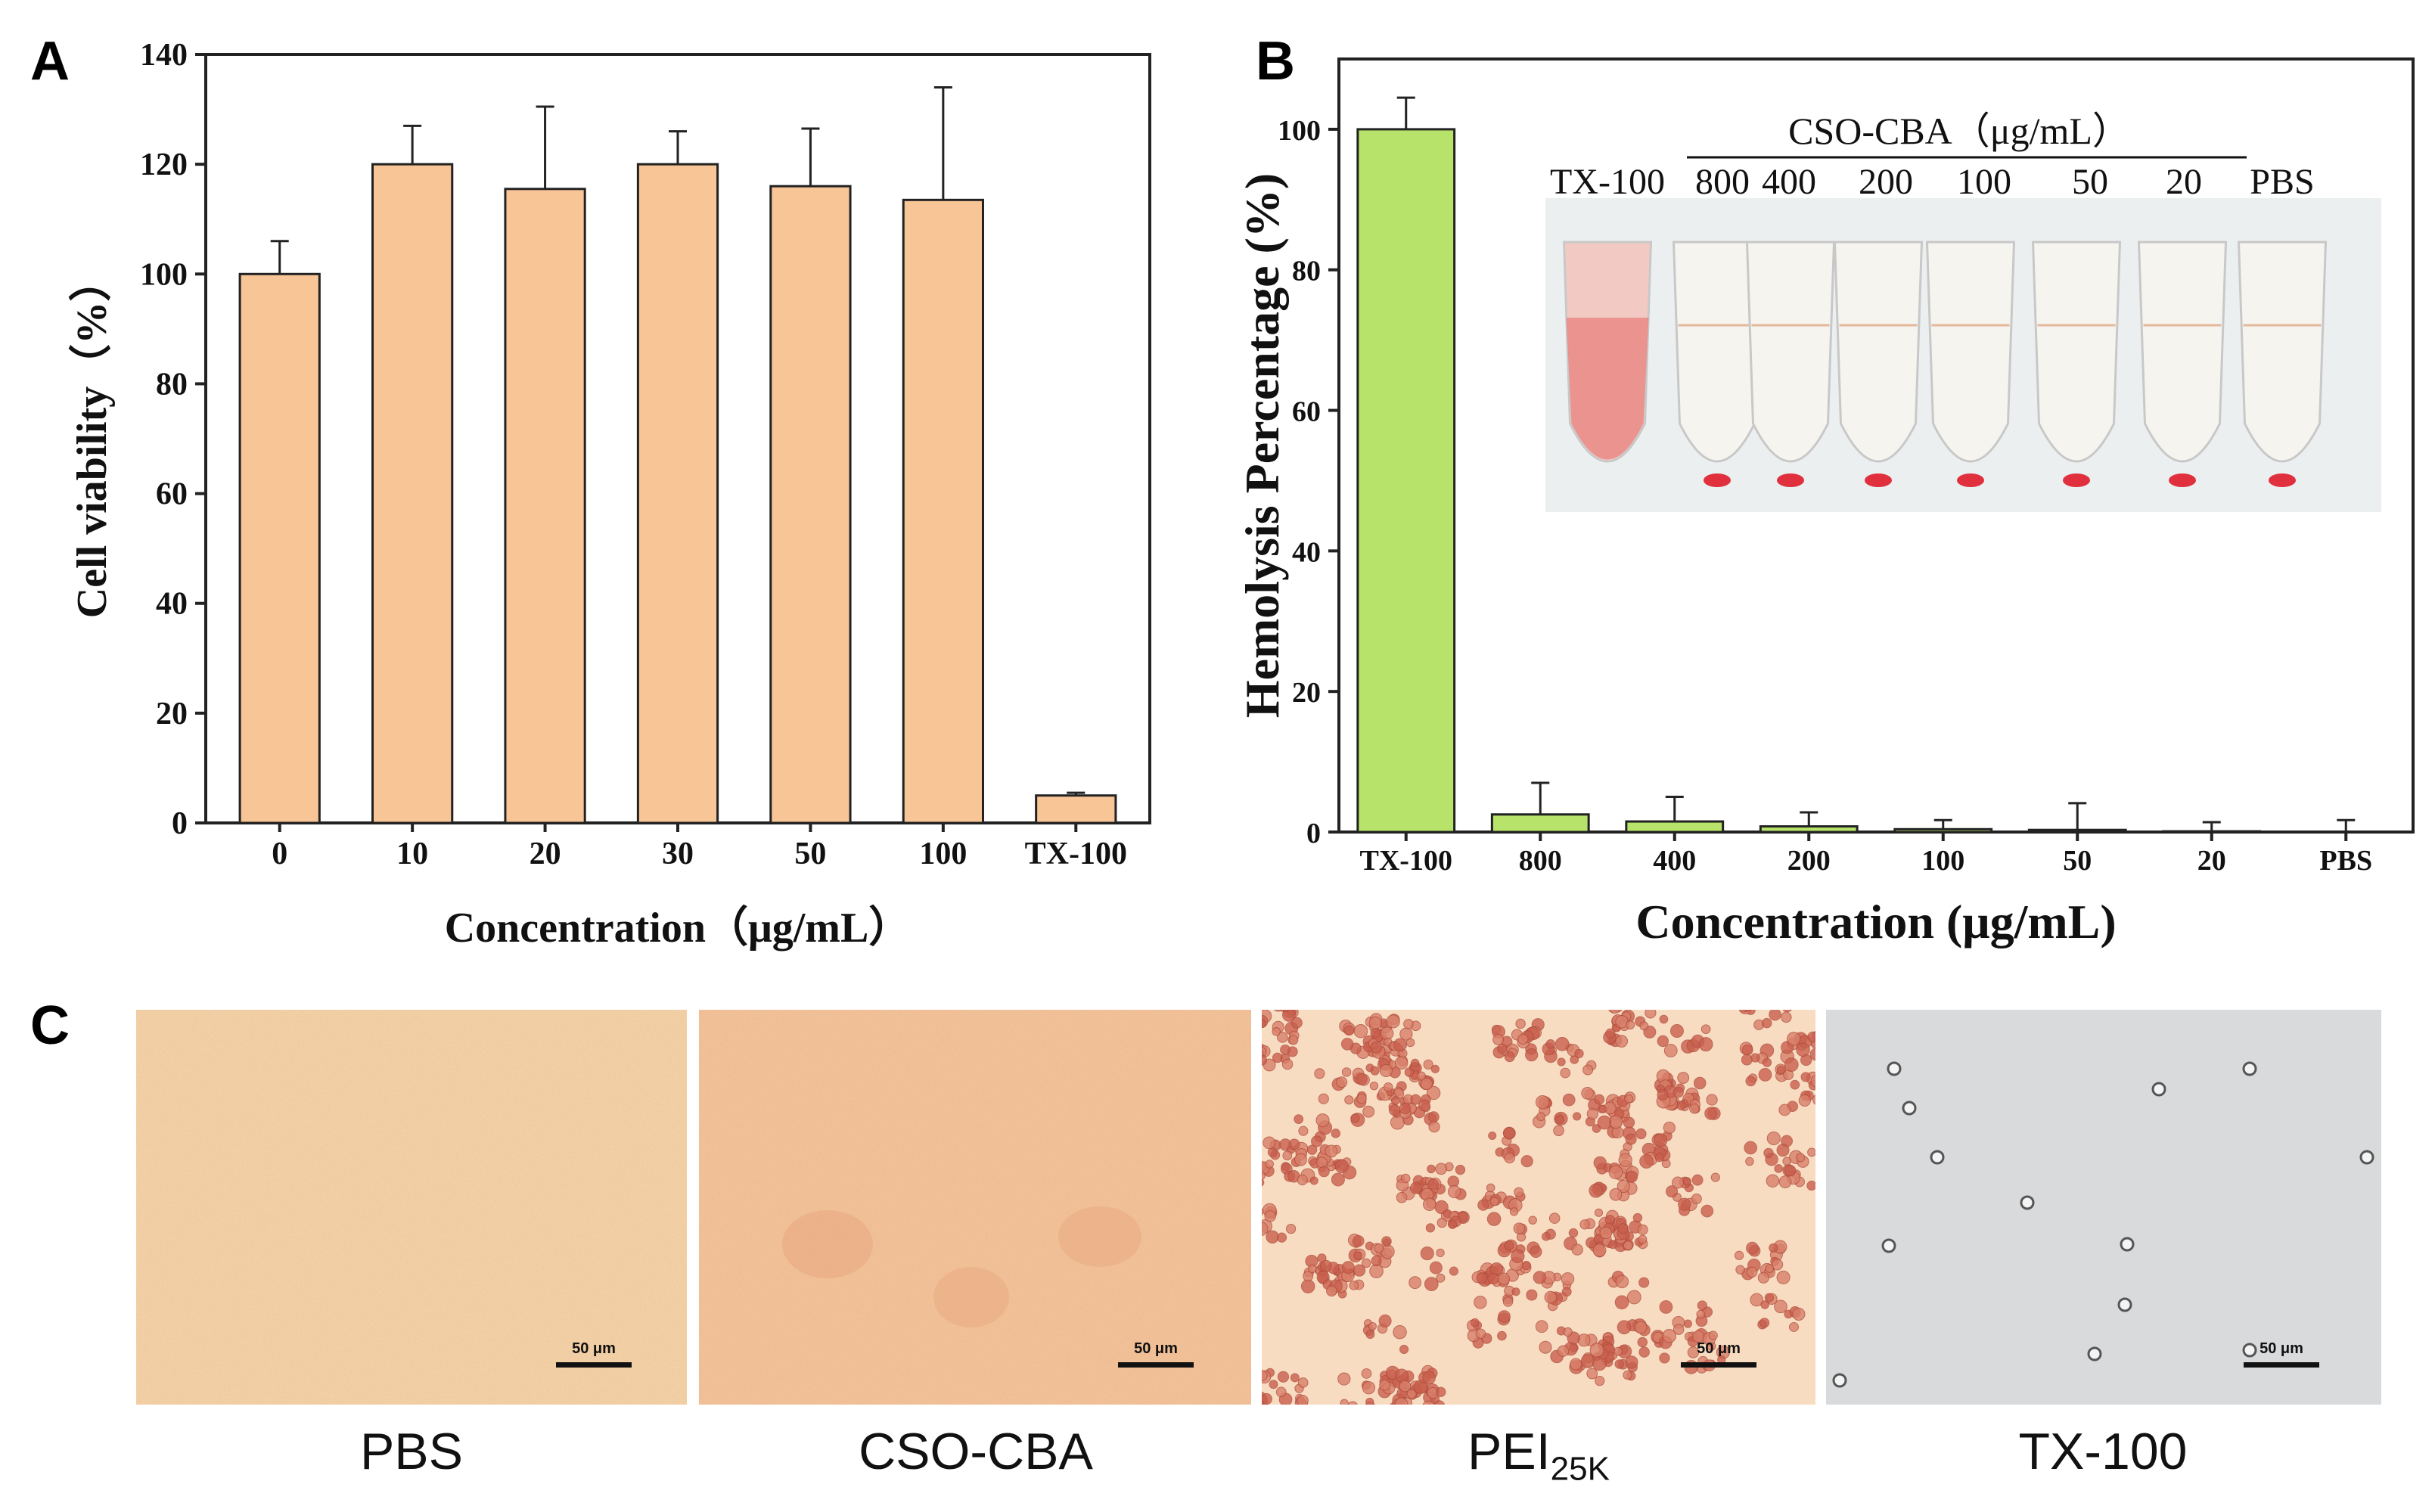  Describe the element at coordinates (2090, 182) in the screenshot. I see `inset-tube-label-50: 50` at that location.